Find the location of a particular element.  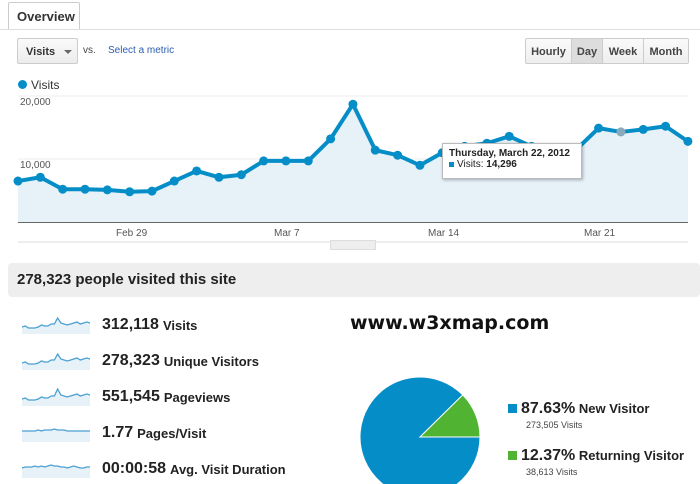

metric-value: 551,545 is located at coordinates (131, 396).